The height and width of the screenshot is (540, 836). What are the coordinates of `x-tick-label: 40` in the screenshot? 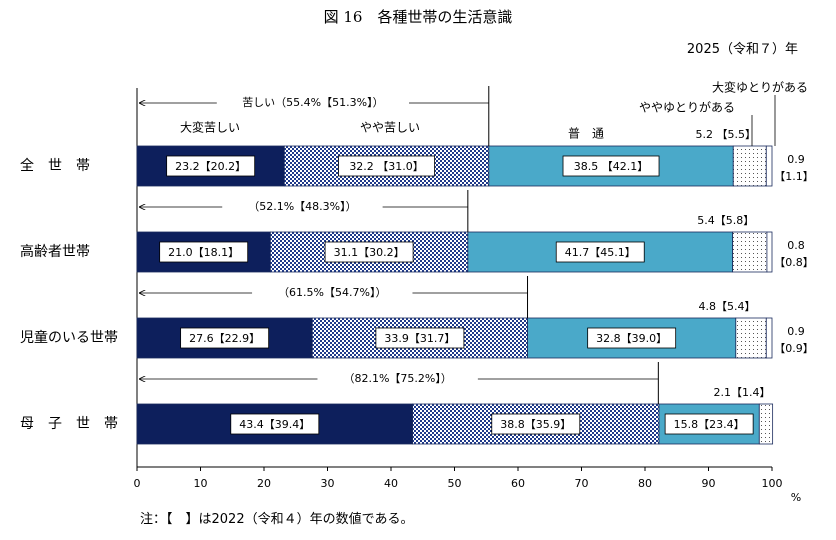 It's located at (391, 483).